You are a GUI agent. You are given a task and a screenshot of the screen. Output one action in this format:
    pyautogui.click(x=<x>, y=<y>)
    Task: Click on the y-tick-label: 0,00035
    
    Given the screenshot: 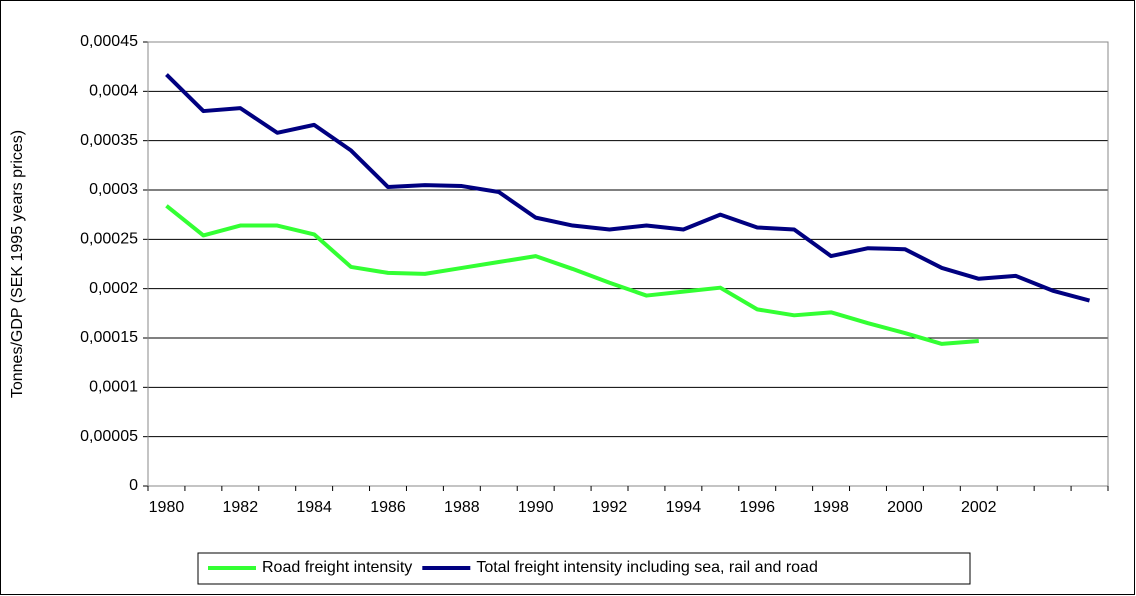 What is the action you would take?
    pyautogui.click(x=109, y=140)
    